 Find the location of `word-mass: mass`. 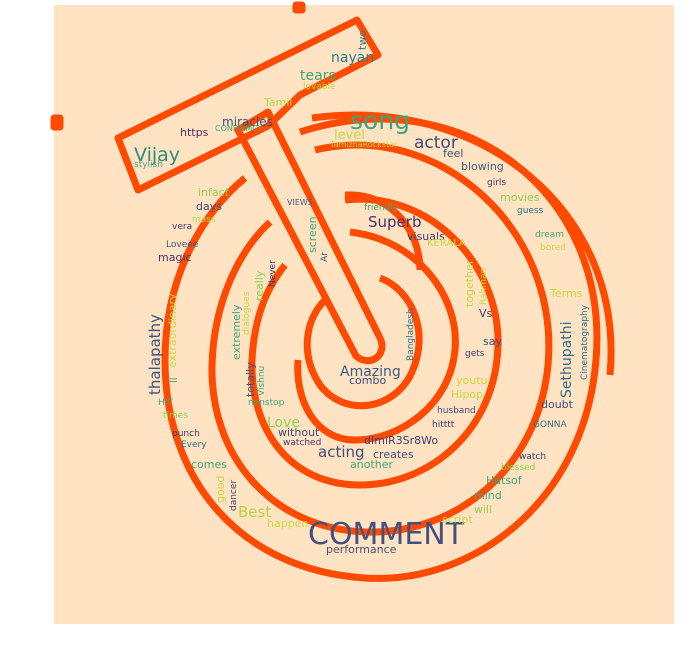

word-mass: mass is located at coordinates (204, 220).